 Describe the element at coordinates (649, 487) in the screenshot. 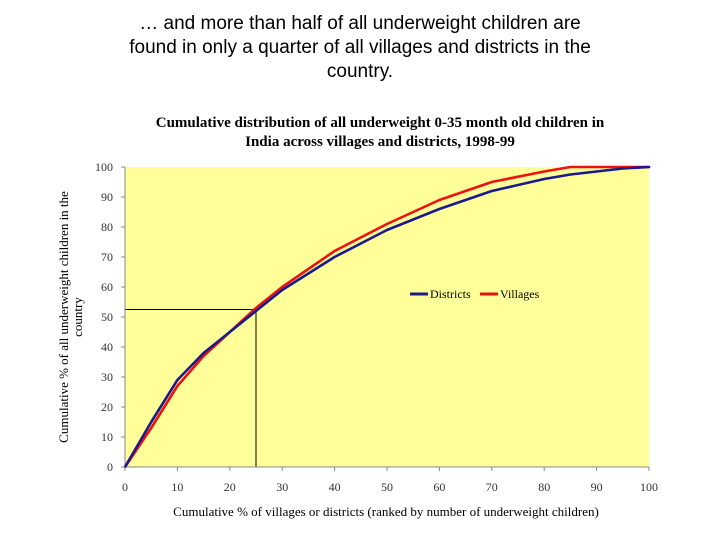

I see `x-tick-label: 100` at that location.